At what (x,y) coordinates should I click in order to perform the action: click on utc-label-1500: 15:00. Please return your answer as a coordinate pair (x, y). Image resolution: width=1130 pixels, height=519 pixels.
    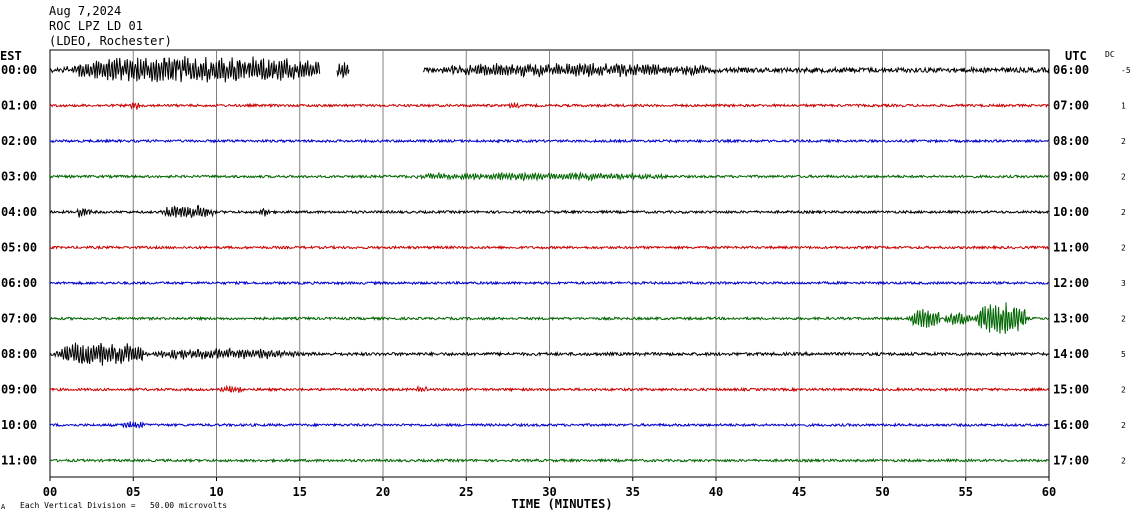
    Looking at the image, I should click on (1071, 390).